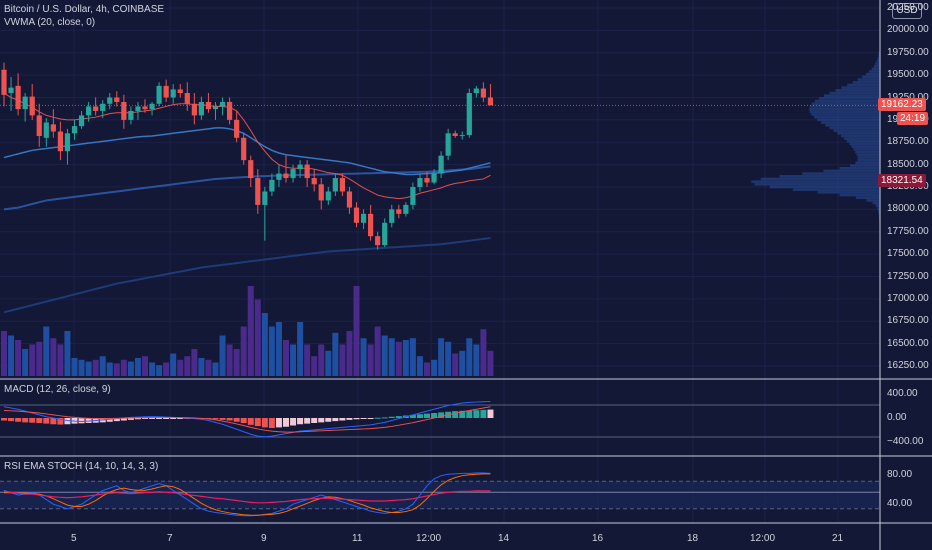 This screenshot has height=550, width=932. What do you see at coordinates (440, 494) in the screenshot?
I see `rsi-pane` at bounding box center [440, 494].